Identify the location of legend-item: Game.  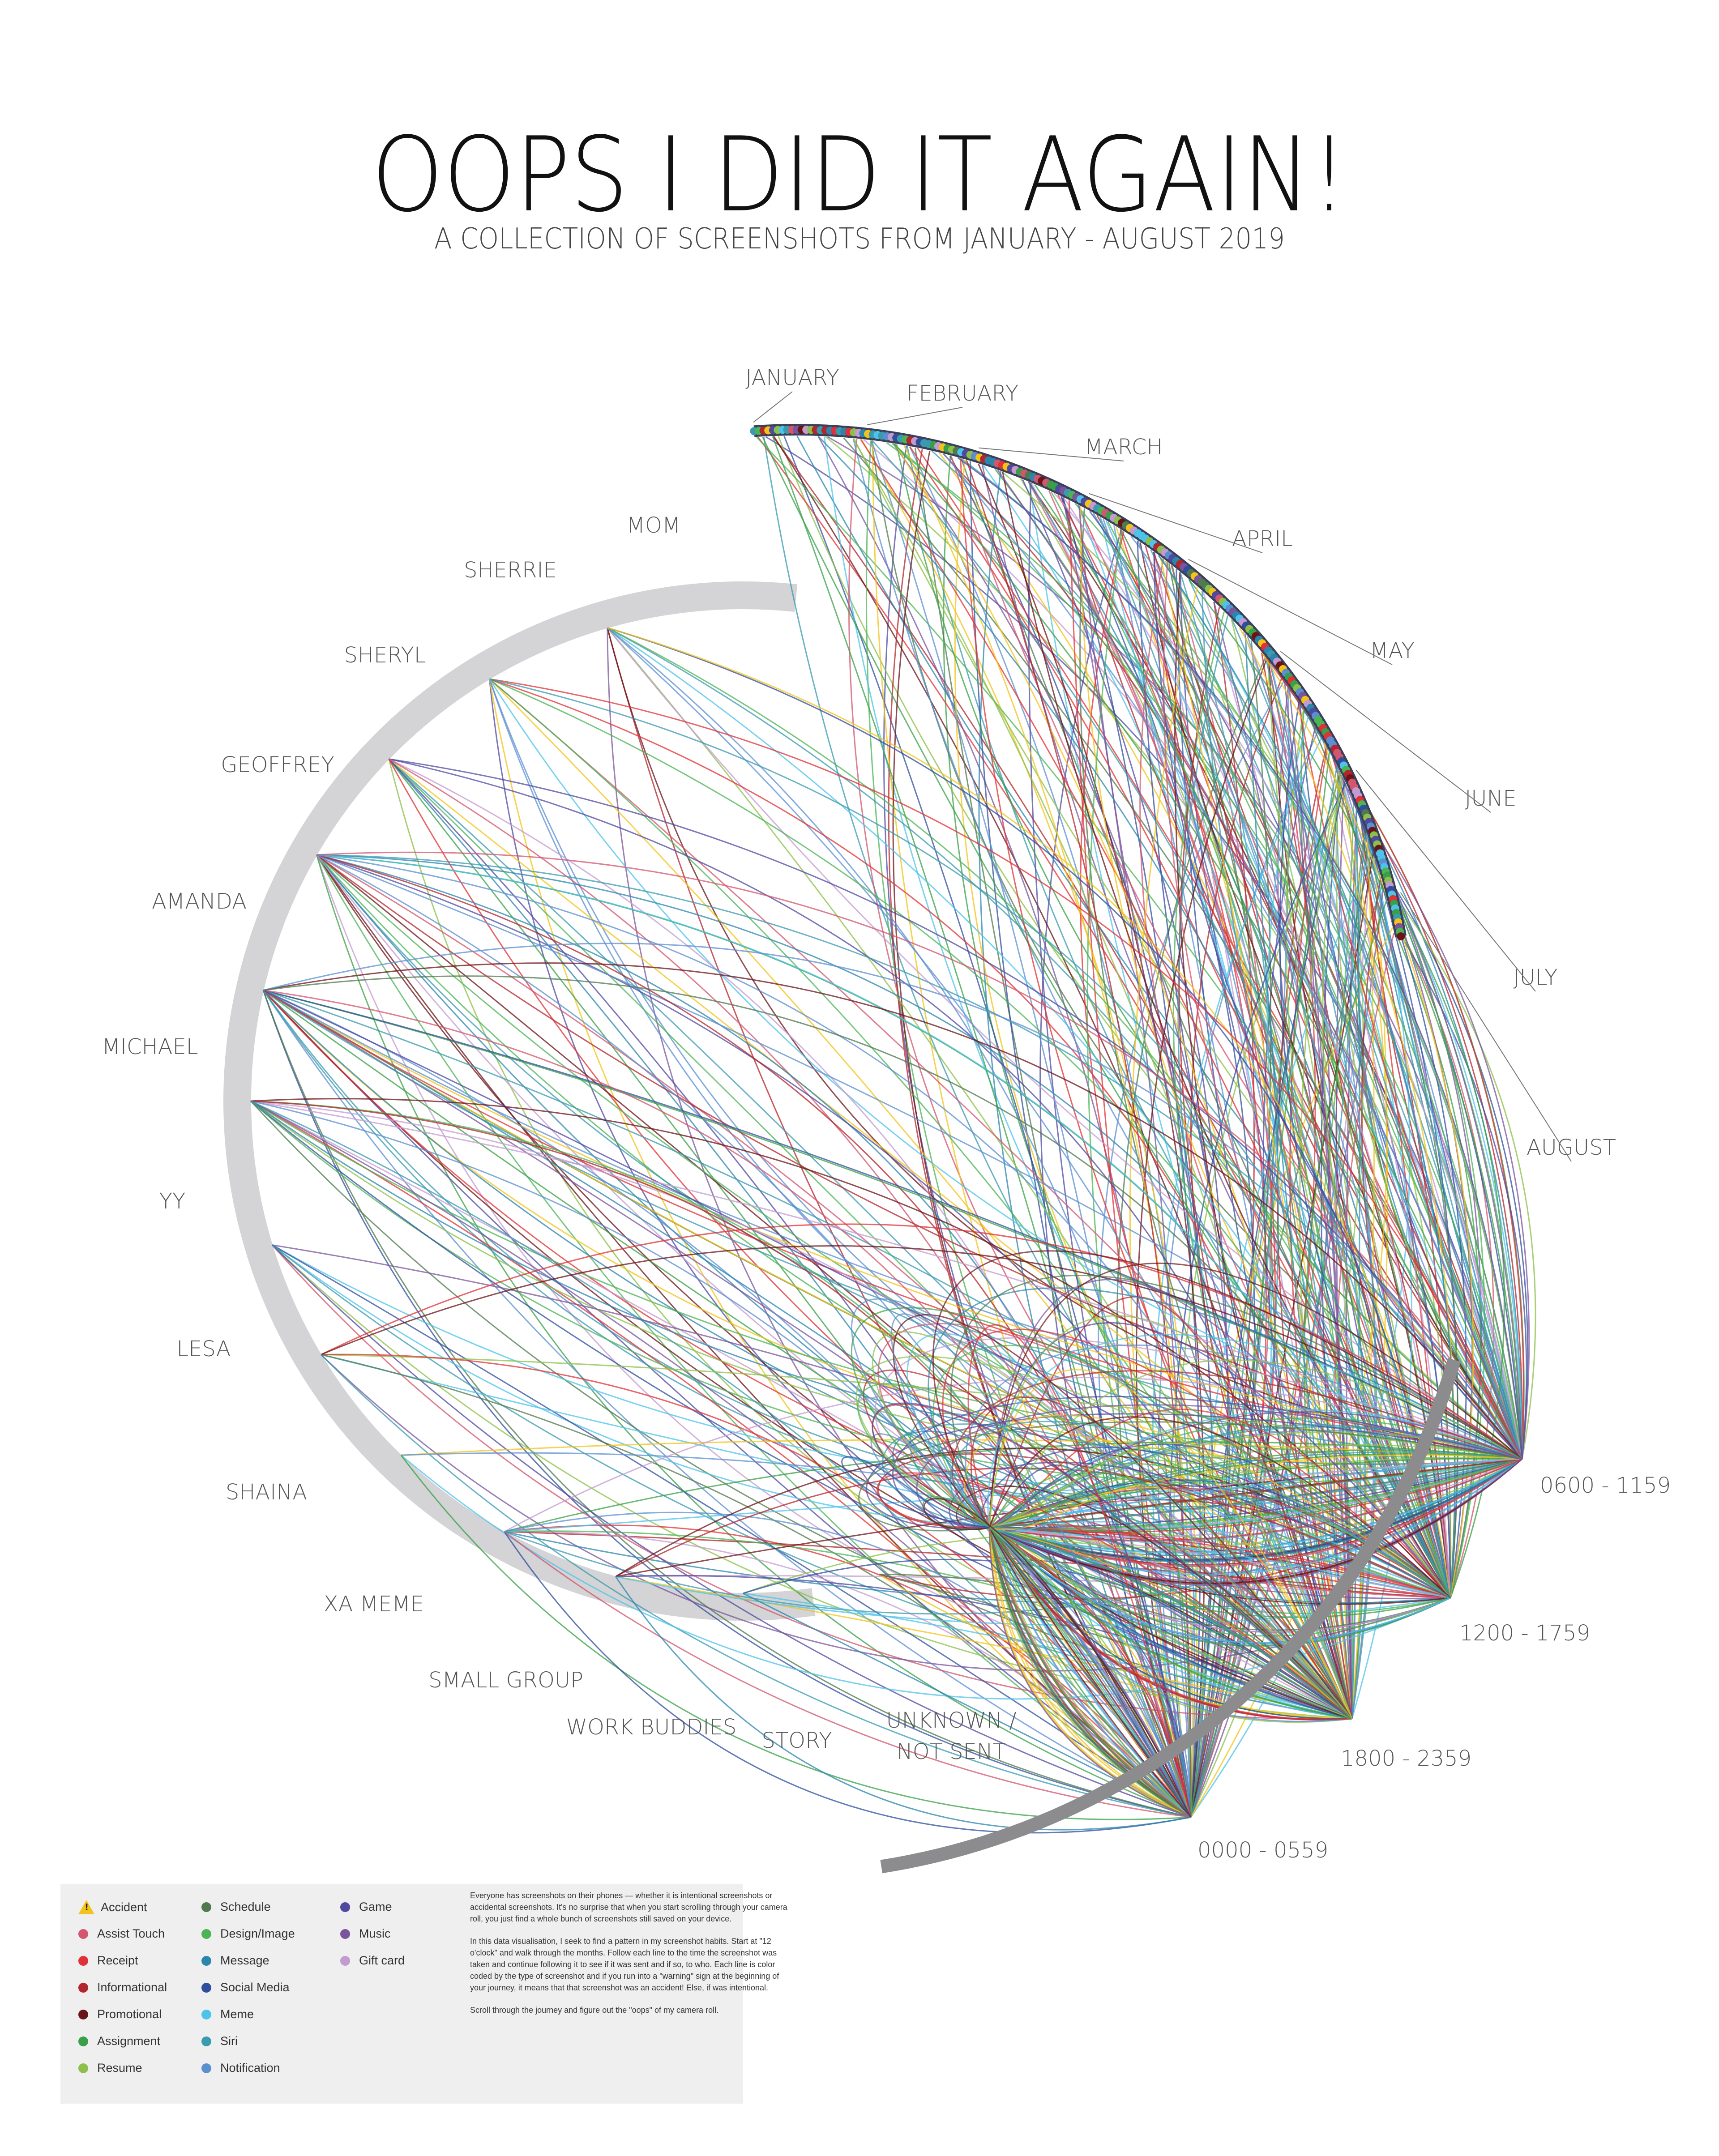
(366, 1907).